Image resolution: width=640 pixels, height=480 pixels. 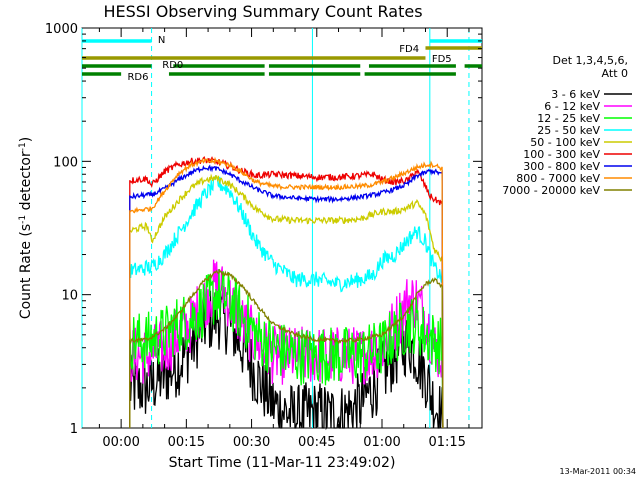 What do you see at coordinates (409, 49) in the screenshot?
I see `flag-label-fd4: FD4` at bounding box center [409, 49].